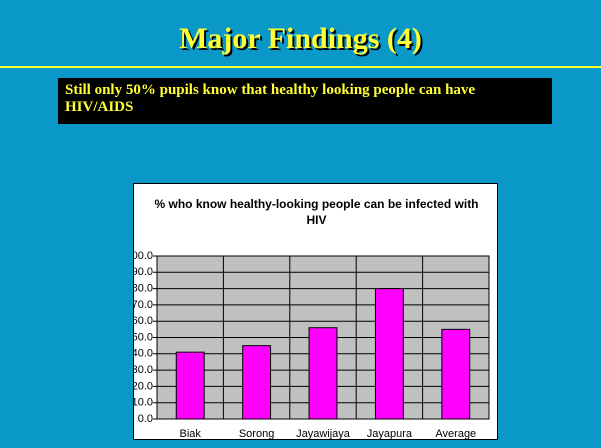 This screenshot has height=448, width=601. Describe the element at coordinates (256, 434) in the screenshot. I see `x-tick-label: Sorong` at that location.